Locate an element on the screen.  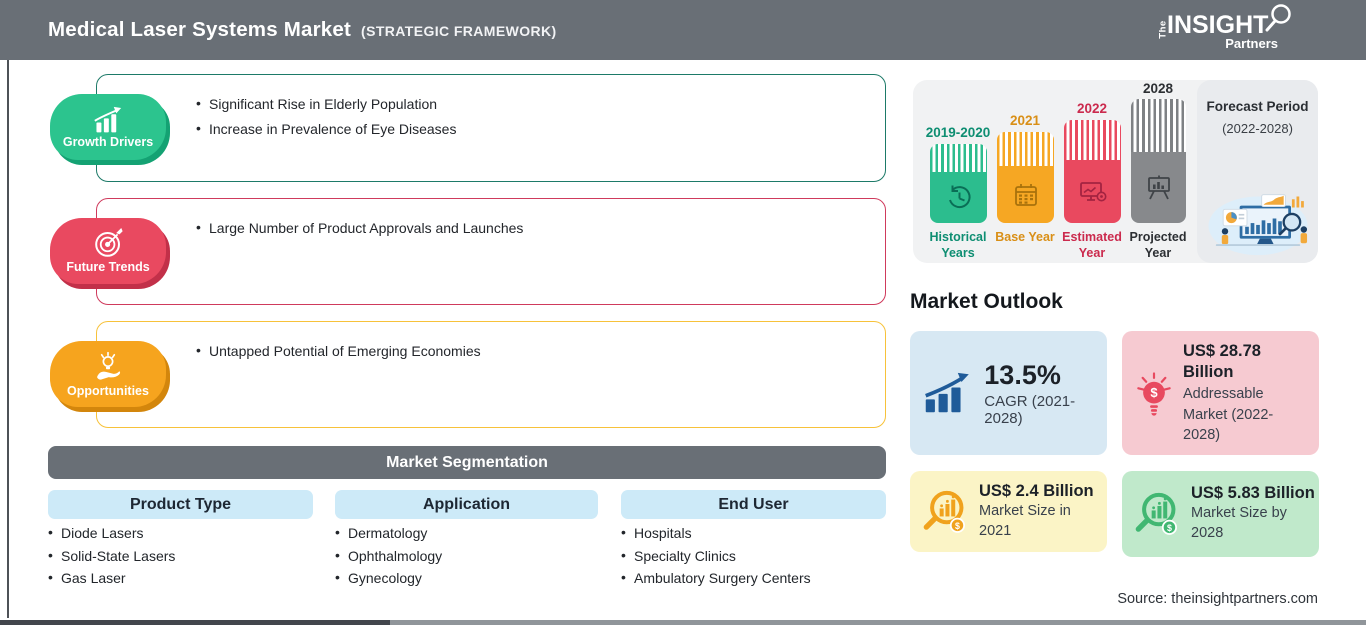
growth-drivers-badge: Growth Drivers is located at coordinates (108, 127).